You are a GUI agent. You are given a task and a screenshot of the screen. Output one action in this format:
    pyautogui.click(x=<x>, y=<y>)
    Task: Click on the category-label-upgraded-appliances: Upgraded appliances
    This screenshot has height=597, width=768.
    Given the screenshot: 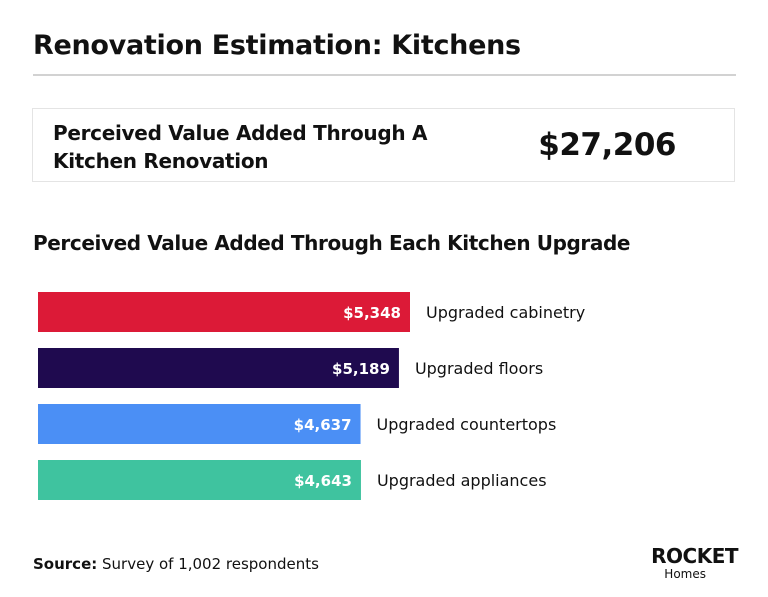 What is the action you would take?
    pyautogui.click(x=462, y=480)
    